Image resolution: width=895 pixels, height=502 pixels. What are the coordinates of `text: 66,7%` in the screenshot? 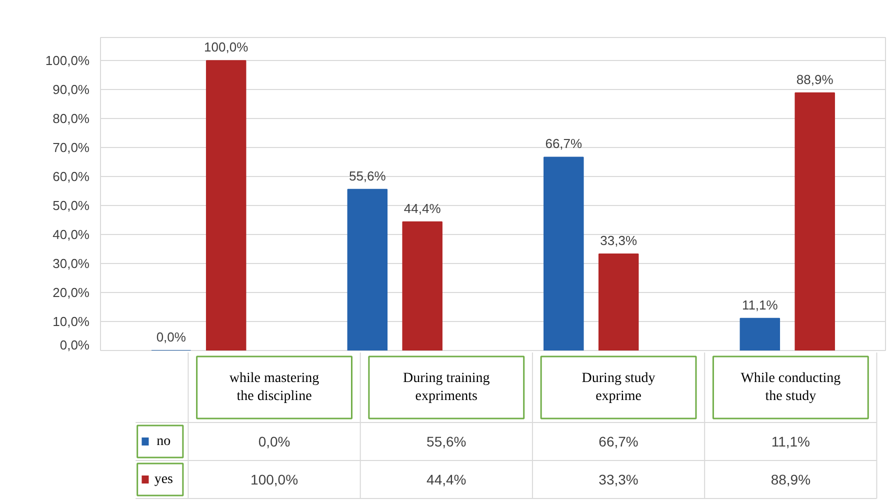 It's located at (563, 144).